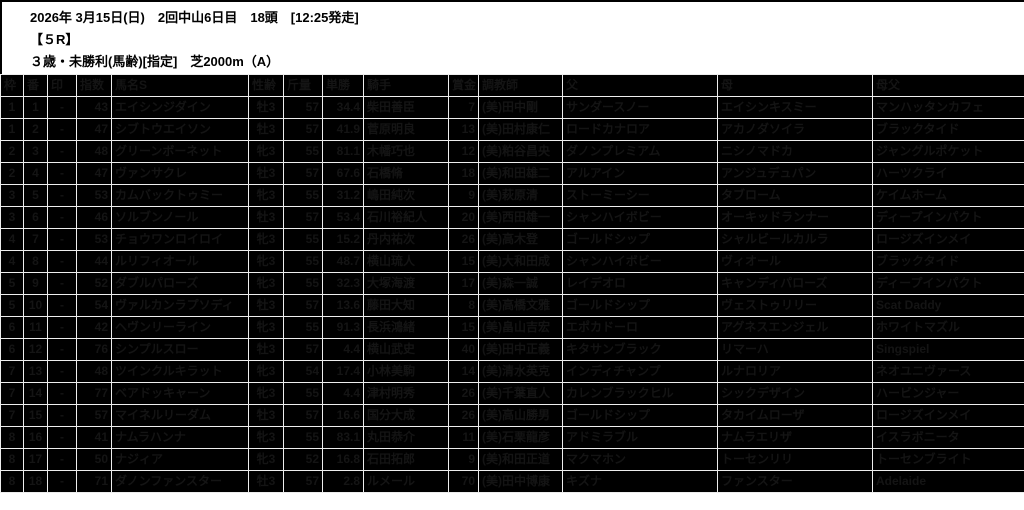 The height and width of the screenshot is (510, 1024). Describe the element at coordinates (463, 195) in the screenshot. I see `cell-shokin: 9` at that location.